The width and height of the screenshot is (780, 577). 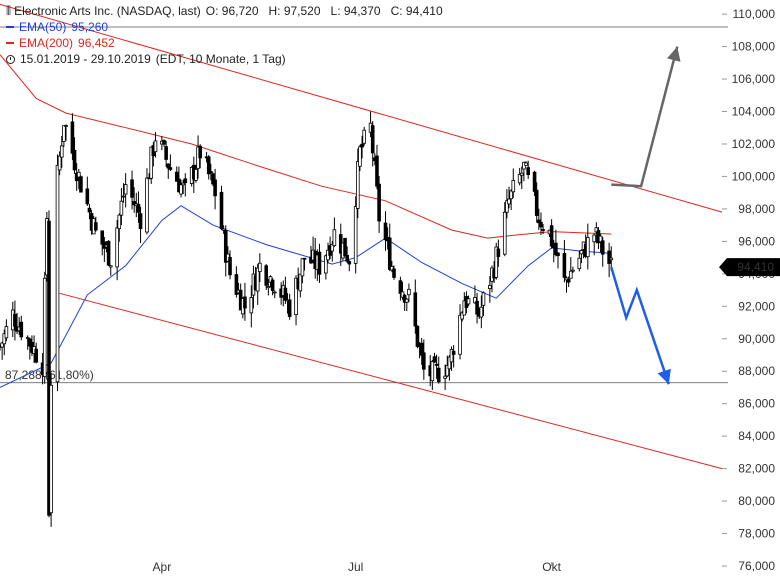 I want to click on y-tick-label: 86,000, so click(x=756, y=404).